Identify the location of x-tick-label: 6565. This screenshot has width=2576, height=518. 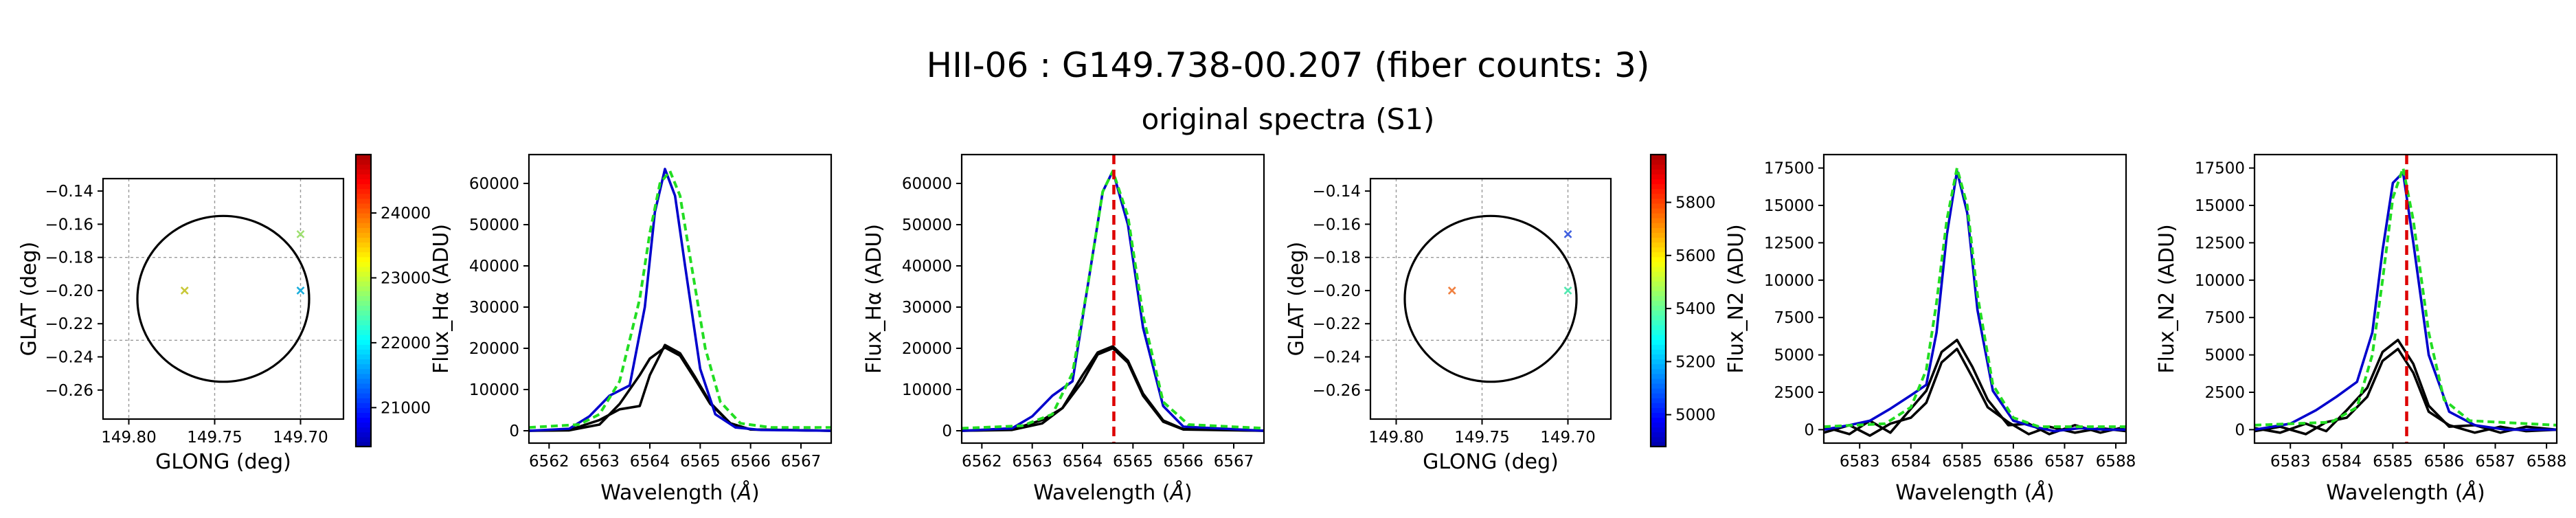
(700, 462).